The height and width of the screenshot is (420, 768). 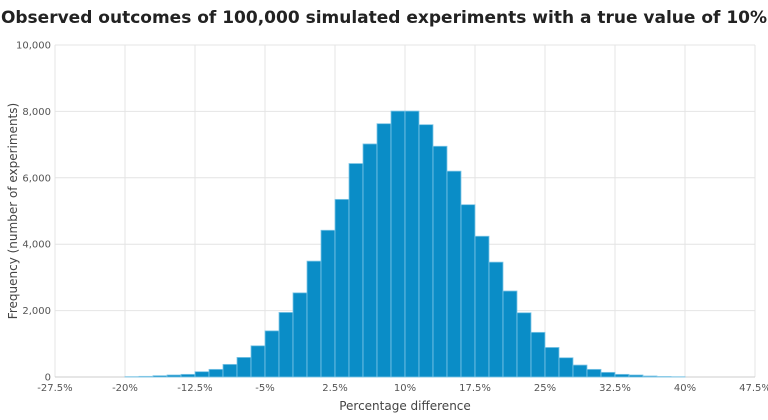 I want to click on x-tick-label: 2.5%, so click(x=334, y=388).